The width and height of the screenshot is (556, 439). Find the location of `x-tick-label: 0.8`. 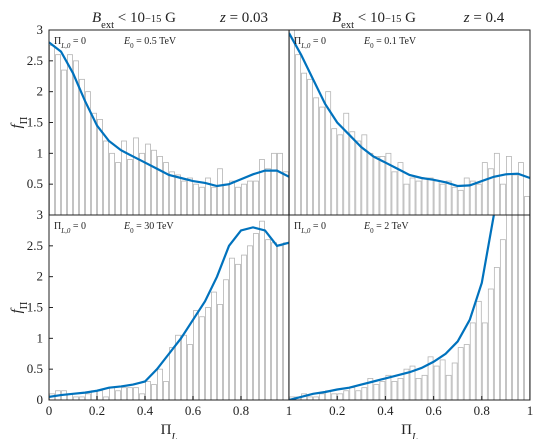

x-tick-label: 0.8 is located at coordinates (482, 410).